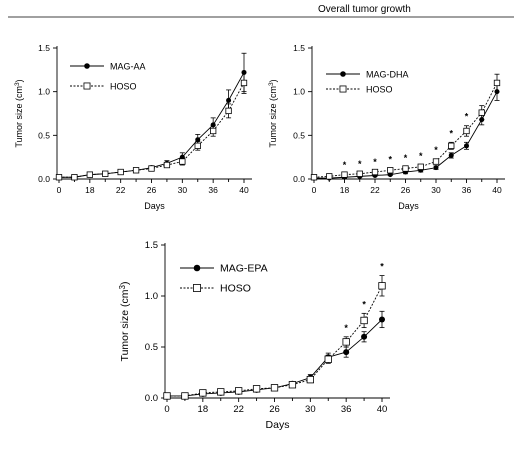 This screenshot has height=456, width=514. I want to click on figure-title: Overall tumor growth, so click(364, 9).